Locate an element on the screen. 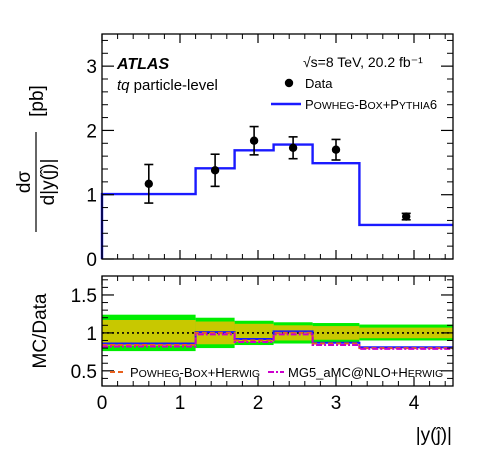 This screenshot has height=466, width=480. atlas-label: ATLAS is located at coordinates (142, 64).